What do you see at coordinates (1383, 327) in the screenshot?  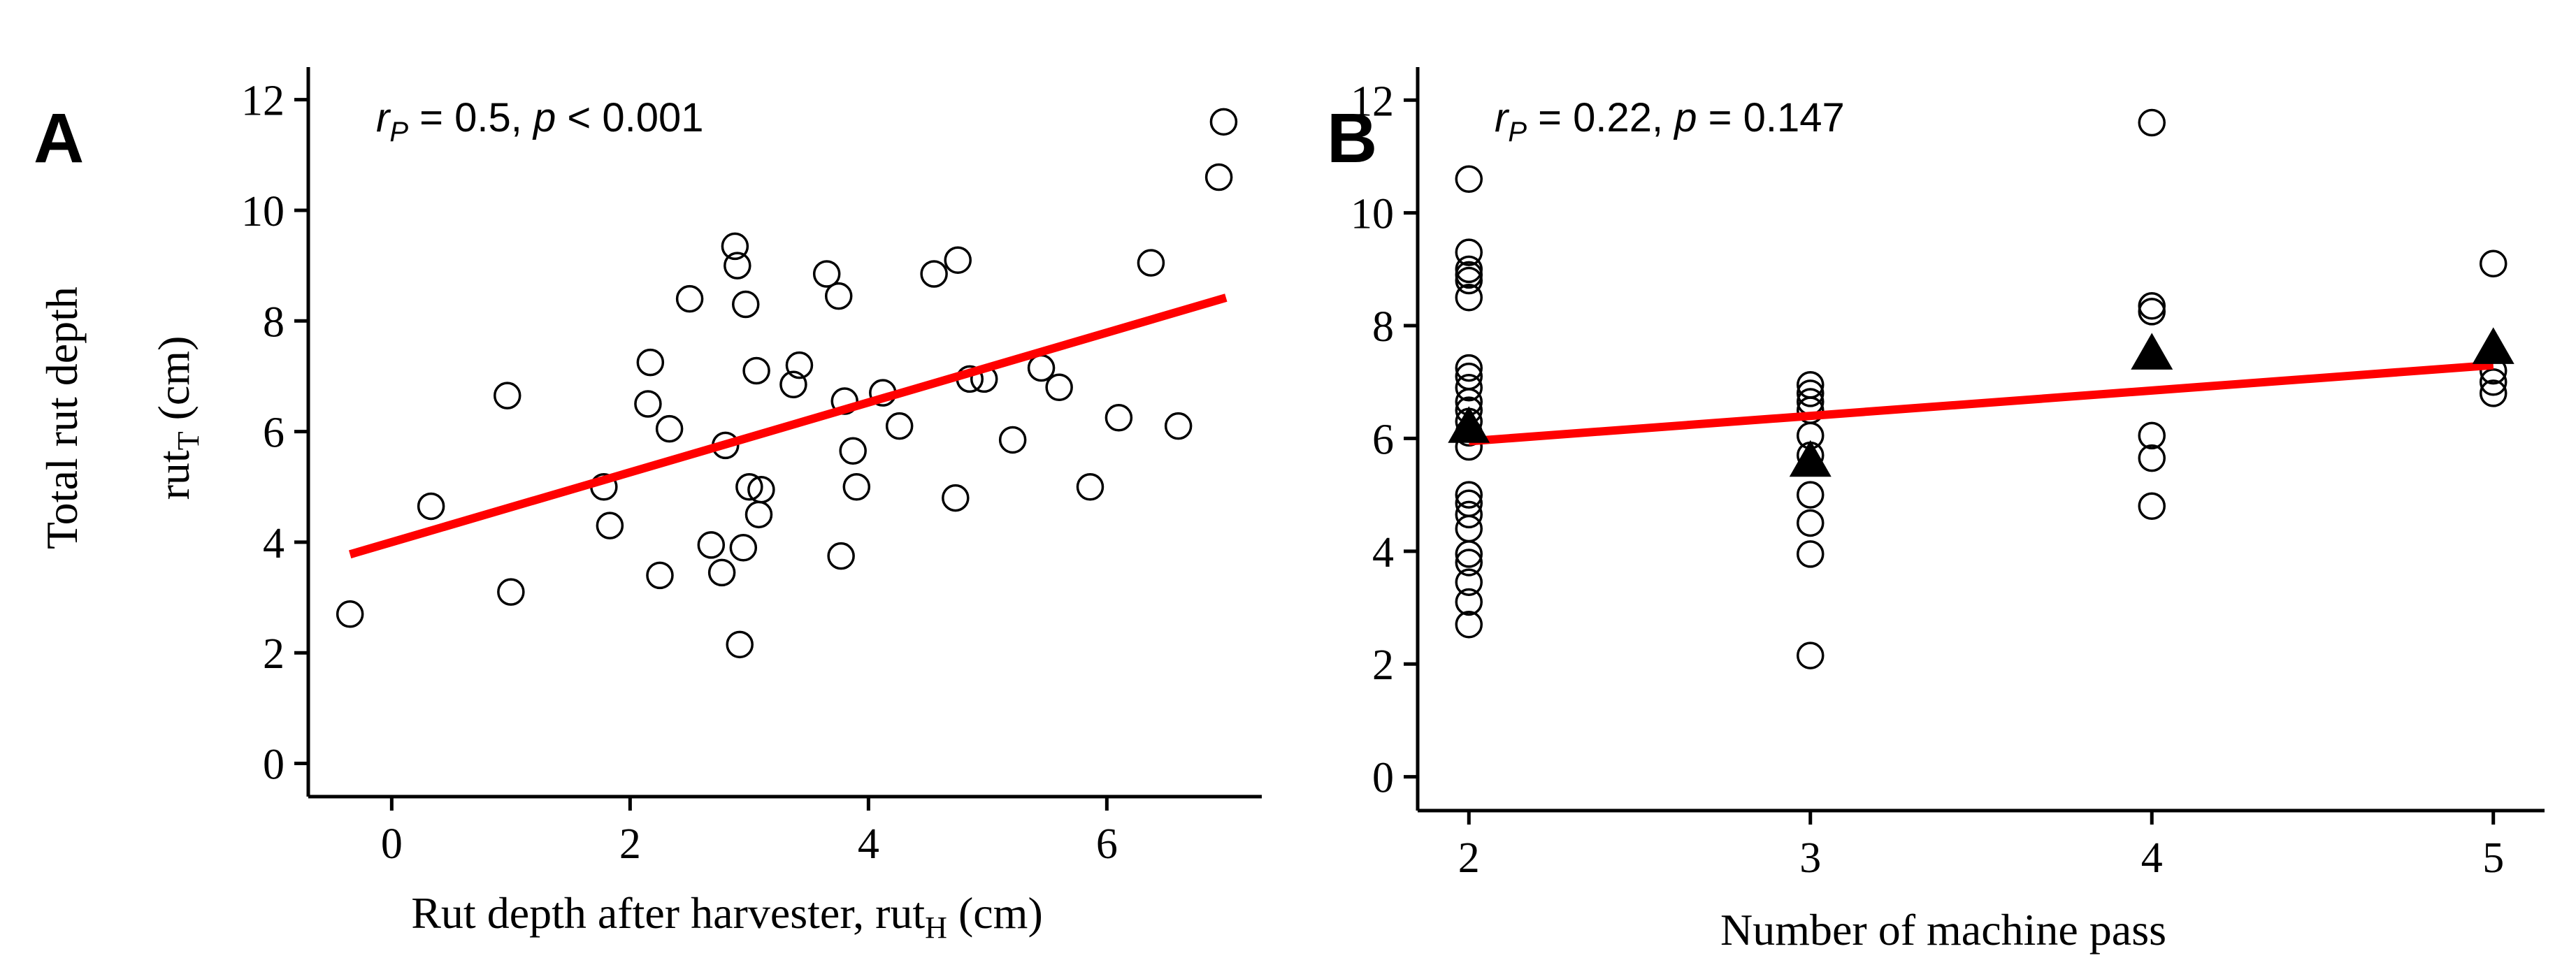 I see `panel-b-y-tick-label: 8` at bounding box center [1383, 327].